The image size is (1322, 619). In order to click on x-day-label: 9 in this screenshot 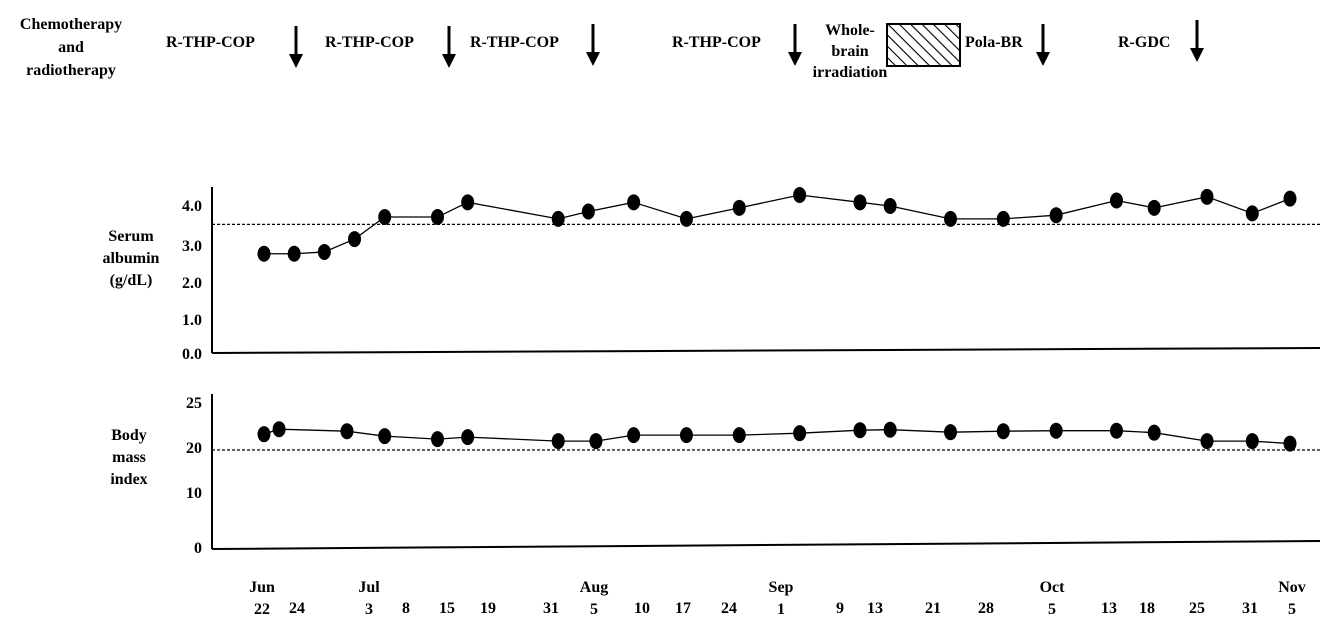, I will do `click(840, 608)`.